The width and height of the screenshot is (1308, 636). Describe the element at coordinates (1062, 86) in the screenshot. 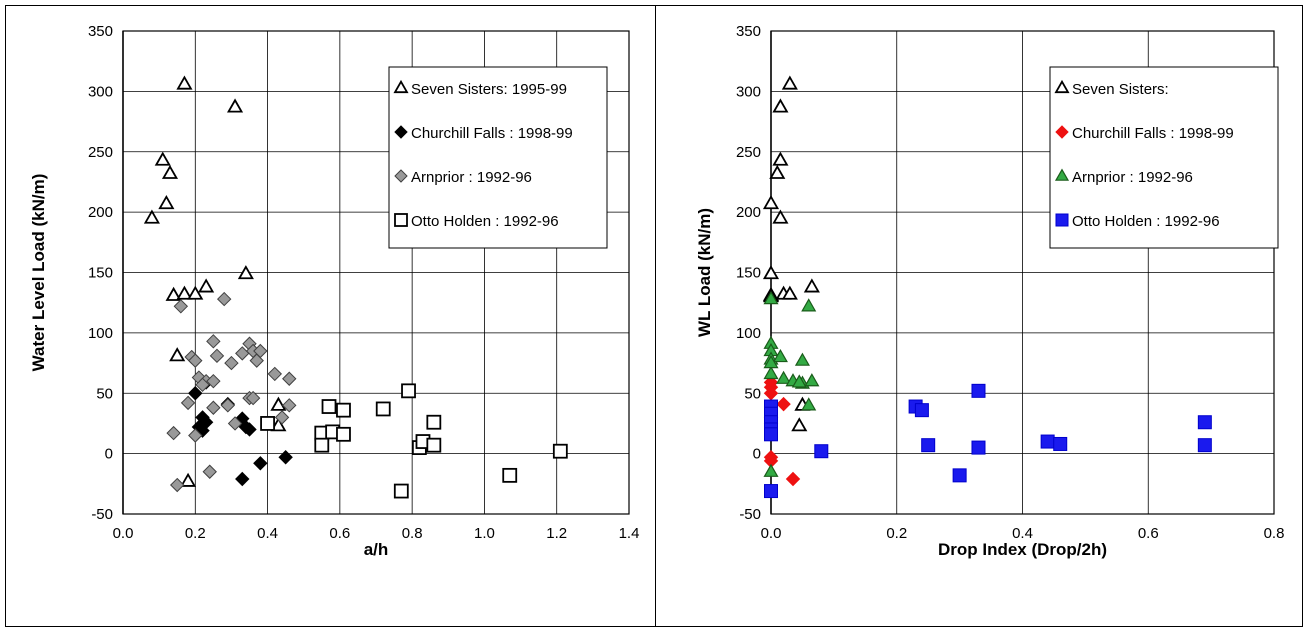

I see `data-point-1-0-legend` at that location.